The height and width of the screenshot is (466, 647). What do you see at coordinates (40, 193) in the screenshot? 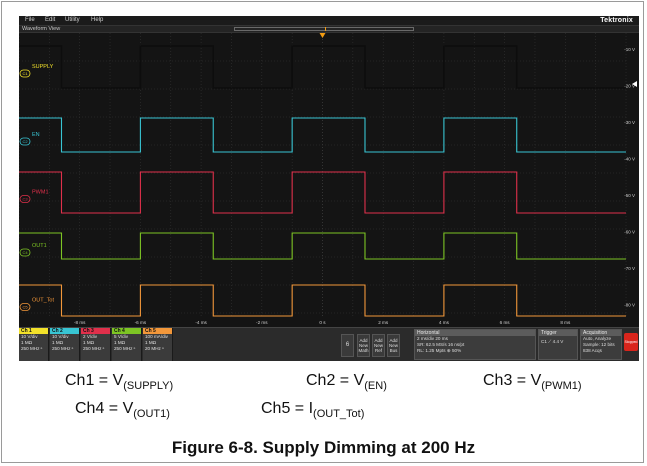
I see `channel-label: PWM1` at bounding box center [40, 193].